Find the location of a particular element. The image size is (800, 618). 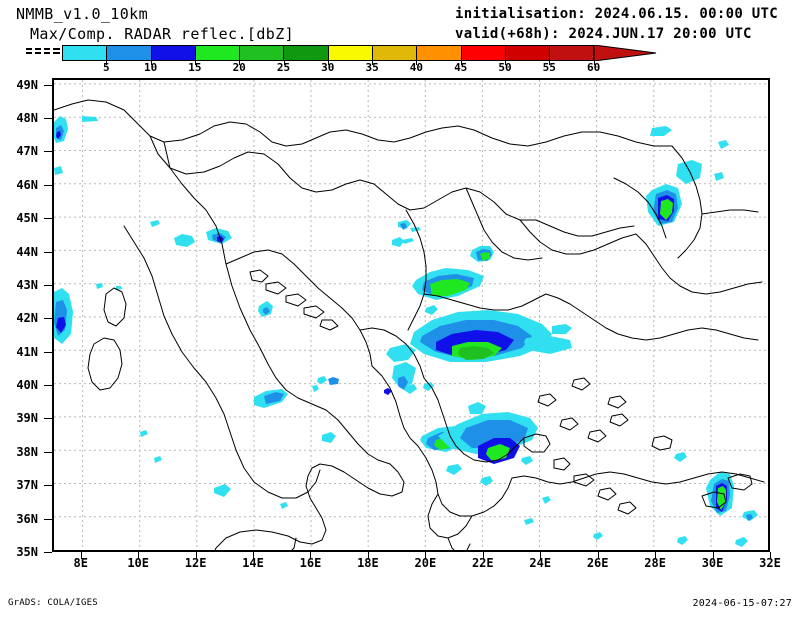

colorbar-tick-10: 10 is located at coordinates (150, 67).